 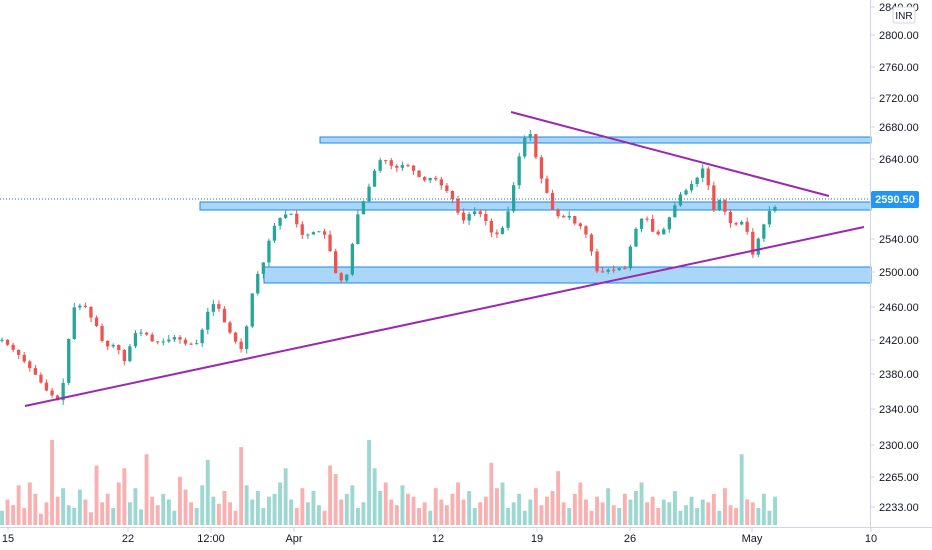 What do you see at coordinates (670, 154) in the screenshot?
I see `trendline` at bounding box center [670, 154].